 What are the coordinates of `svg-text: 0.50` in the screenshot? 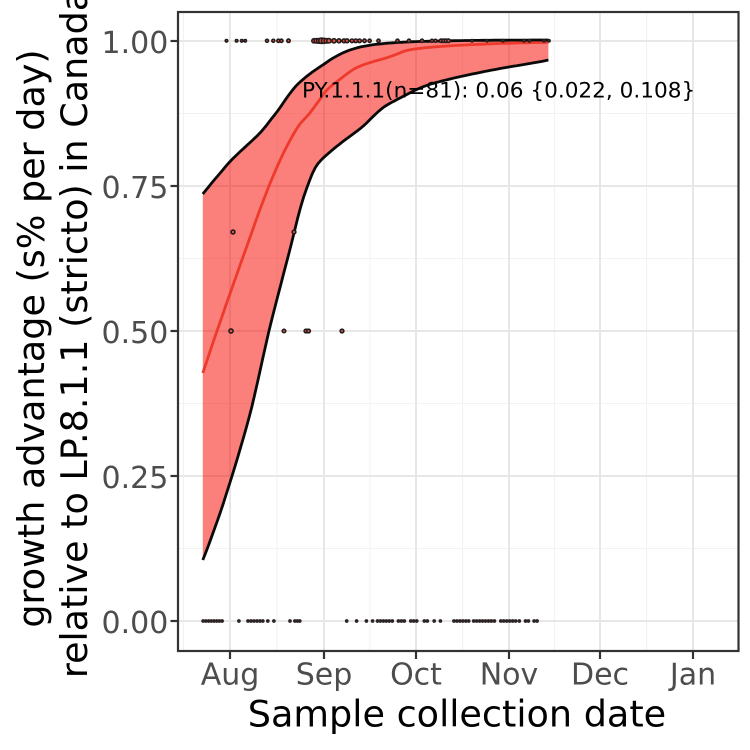 It's located at (135, 333).